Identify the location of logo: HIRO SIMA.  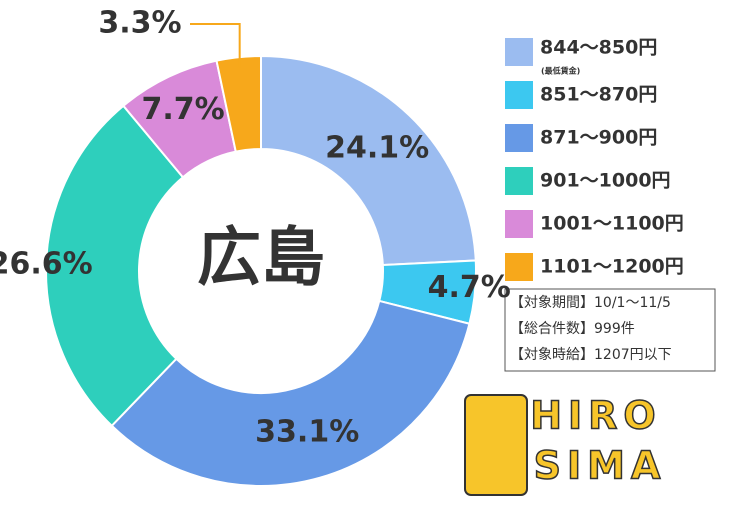
(565, 444).